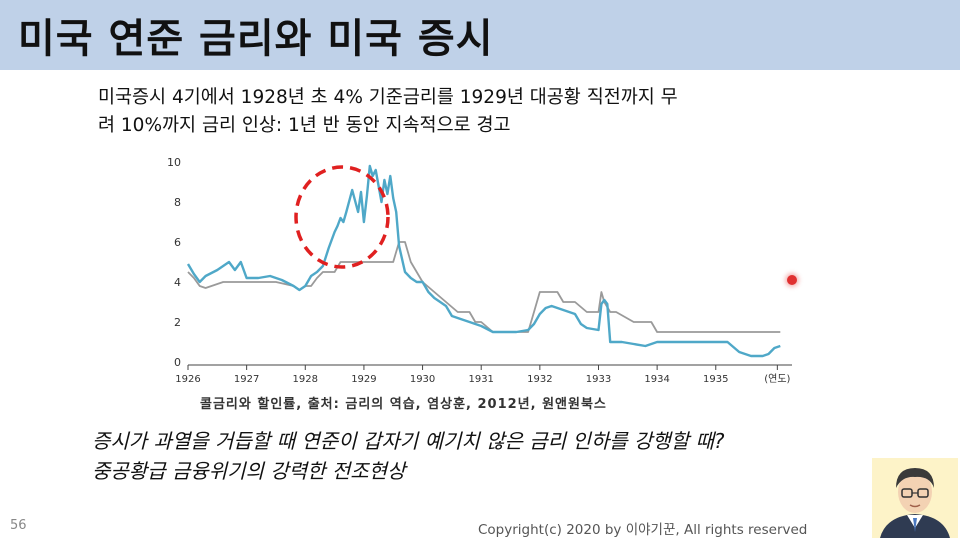 The height and width of the screenshot is (540, 960). Describe the element at coordinates (249, 471) in the screenshot. I see `note-line-2: 중공황급 금융위기의 강력한 전조현상` at that location.